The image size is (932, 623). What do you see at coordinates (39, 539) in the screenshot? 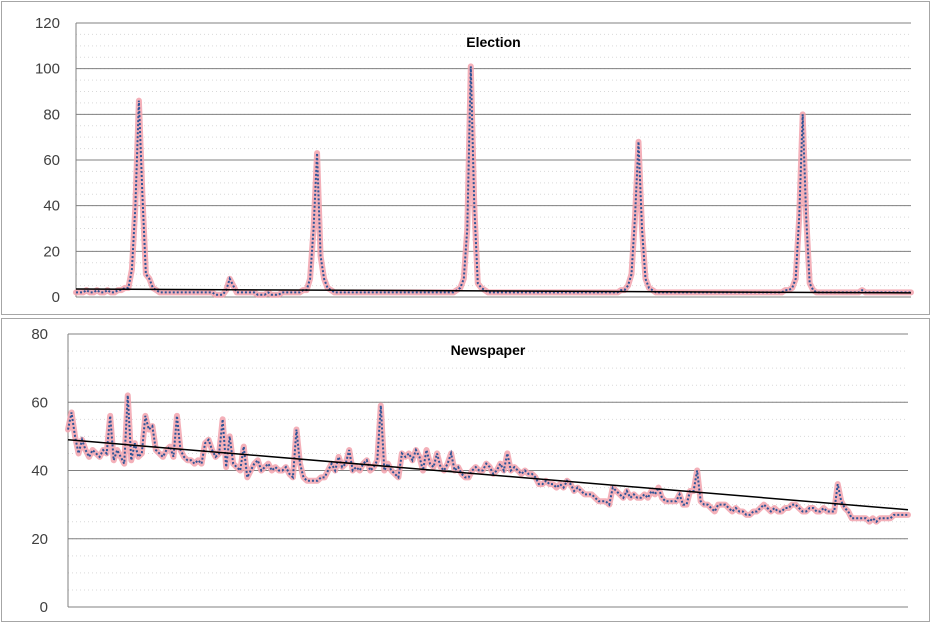
I see `newspaper-y-tick-label: 20` at bounding box center [39, 539].